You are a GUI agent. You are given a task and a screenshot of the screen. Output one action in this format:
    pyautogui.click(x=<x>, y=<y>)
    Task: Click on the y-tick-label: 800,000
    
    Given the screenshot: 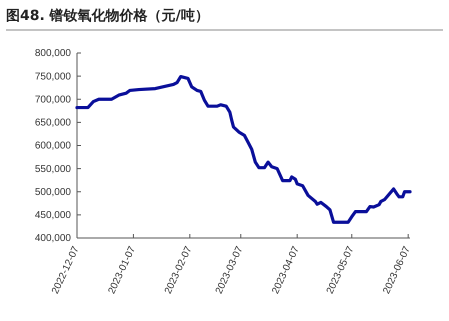 What is the action you would take?
    pyautogui.click(x=53, y=54)
    